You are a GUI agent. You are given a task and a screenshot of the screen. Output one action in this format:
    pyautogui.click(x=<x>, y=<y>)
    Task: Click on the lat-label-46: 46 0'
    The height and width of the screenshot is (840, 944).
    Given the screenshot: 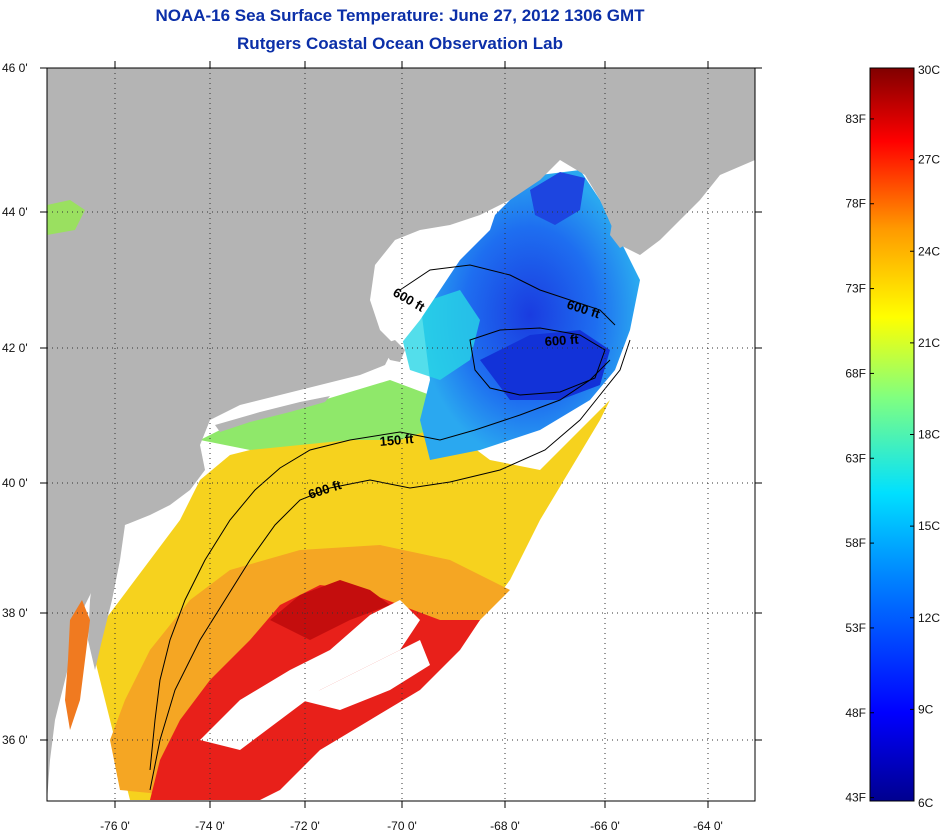 What is the action you would take?
    pyautogui.click(x=15, y=68)
    